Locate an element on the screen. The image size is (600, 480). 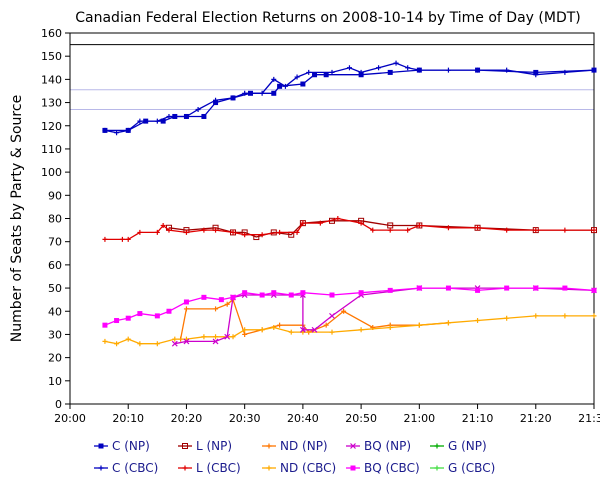
y-tick-label: 110 is located at coordinates (51, 149).